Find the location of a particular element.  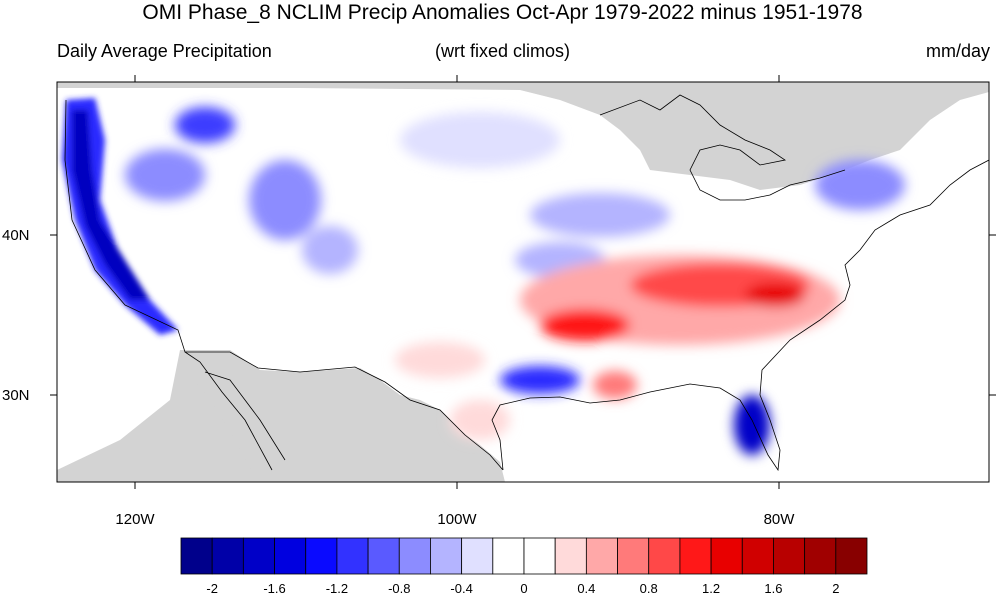

colorbar-label: 0.4 is located at coordinates (586, 588).